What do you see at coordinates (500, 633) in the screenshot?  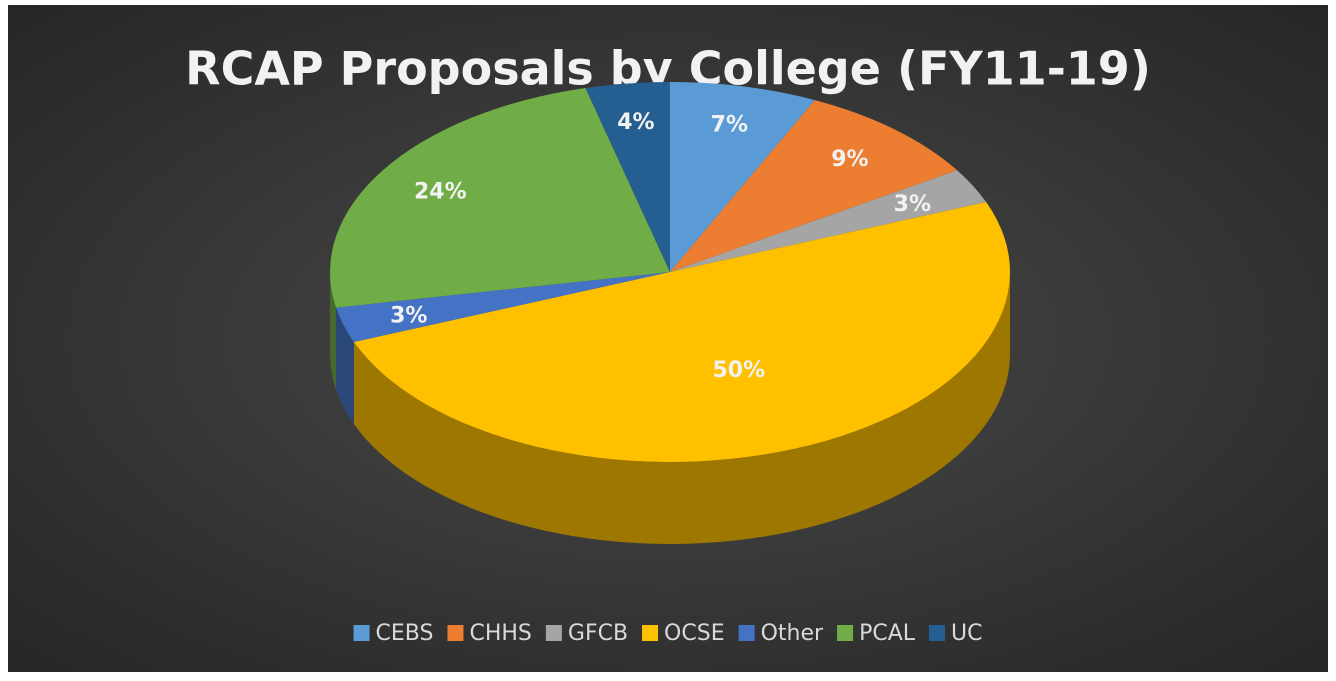 I see `legend-label: CHHS` at bounding box center [500, 633].